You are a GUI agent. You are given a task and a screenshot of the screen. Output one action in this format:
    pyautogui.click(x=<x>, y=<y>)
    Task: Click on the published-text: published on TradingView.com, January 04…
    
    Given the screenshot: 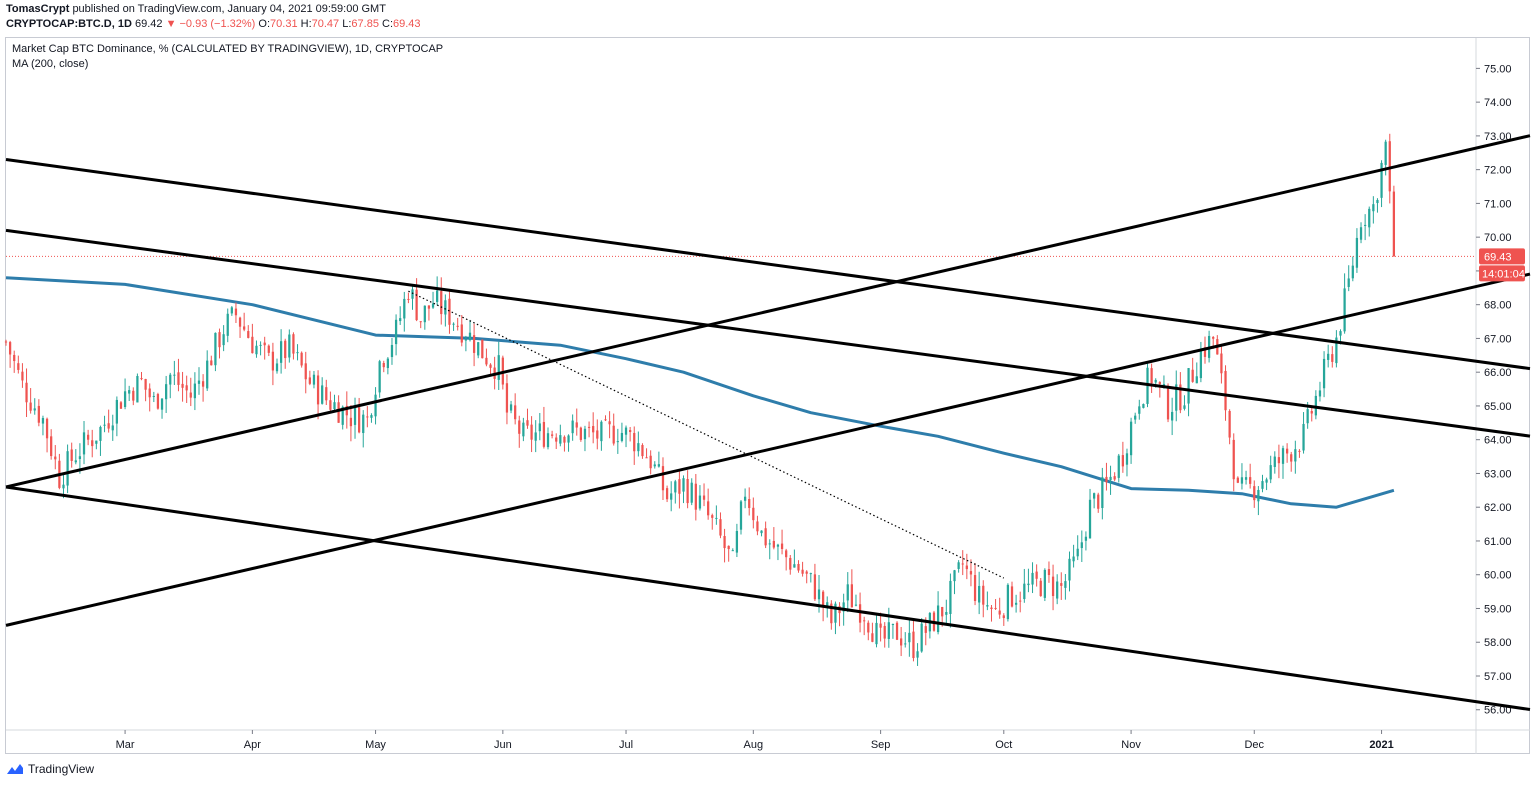 What is the action you would take?
    pyautogui.click(x=229, y=9)
    